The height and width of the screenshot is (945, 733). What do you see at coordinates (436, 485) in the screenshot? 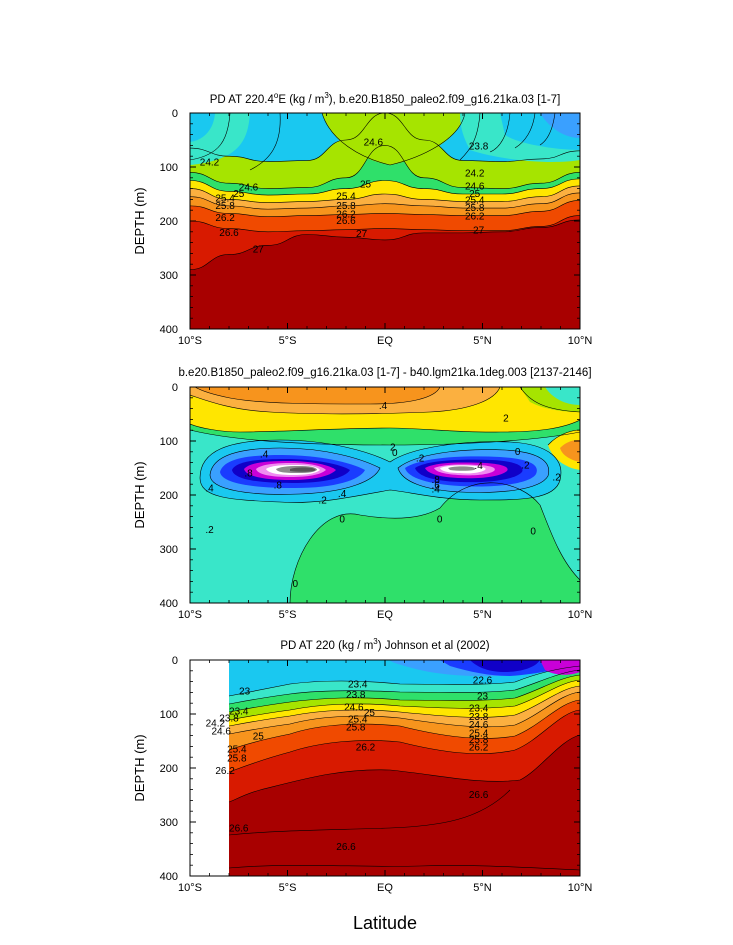
I see `contour-label: .6` at bounding box center [436, 485].